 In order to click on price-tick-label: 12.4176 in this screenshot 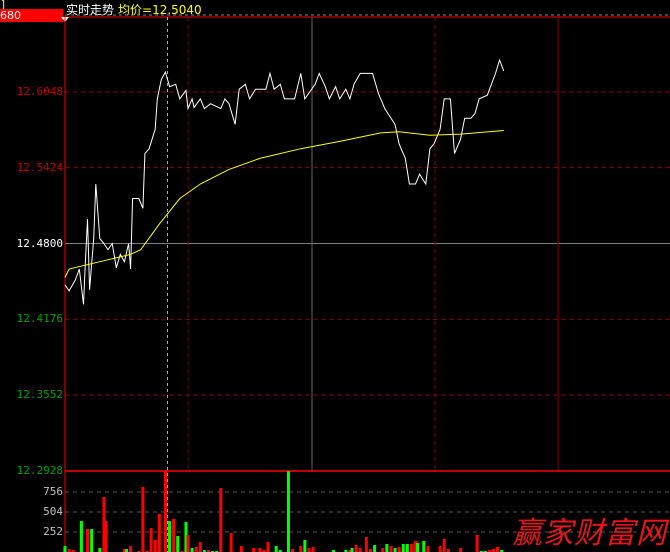, I will do `click(39, 319)`.